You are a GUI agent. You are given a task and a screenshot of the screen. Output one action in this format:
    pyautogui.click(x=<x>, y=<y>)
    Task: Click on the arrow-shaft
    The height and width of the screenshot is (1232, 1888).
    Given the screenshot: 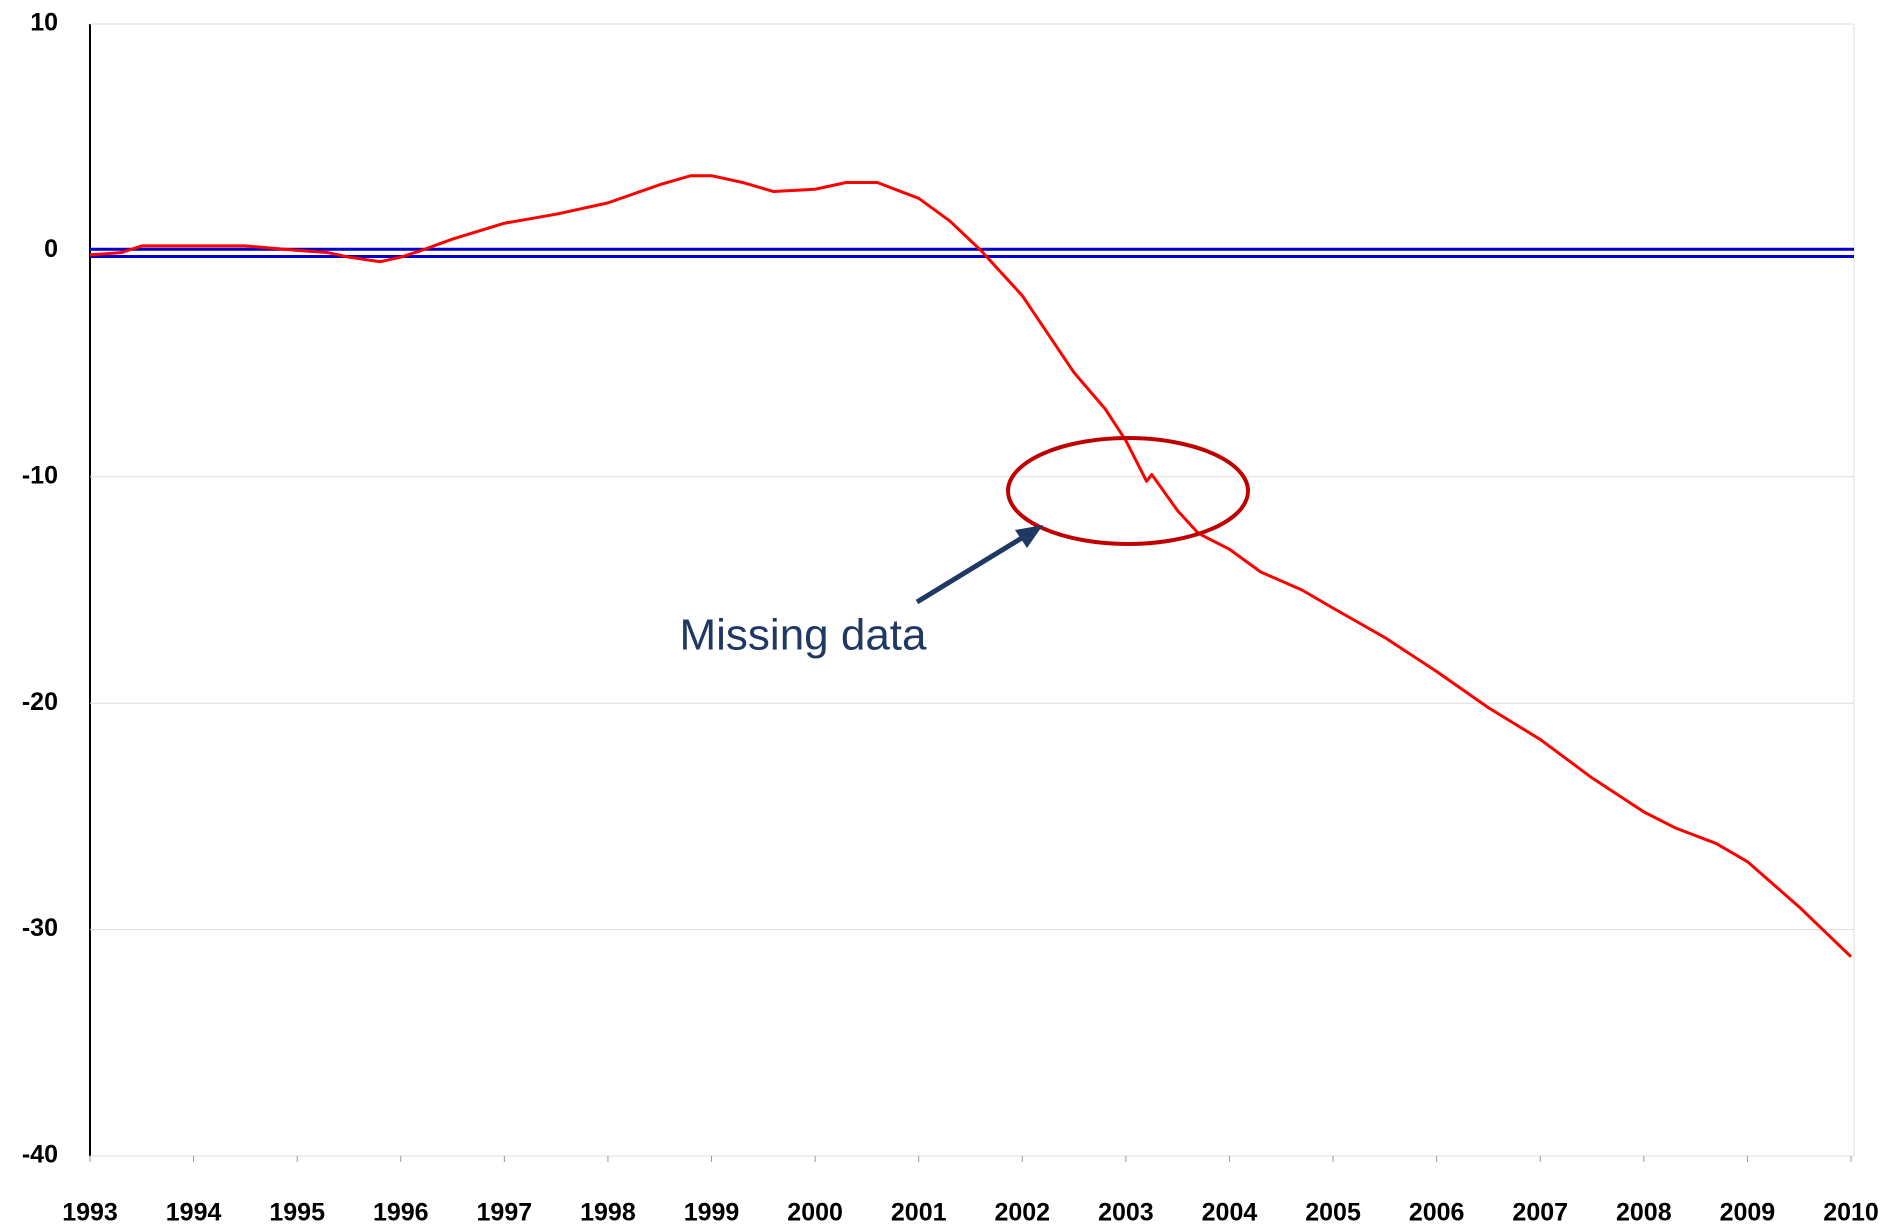 What is the action you would take?
    pyautogui.click(x=973, y=567)
    